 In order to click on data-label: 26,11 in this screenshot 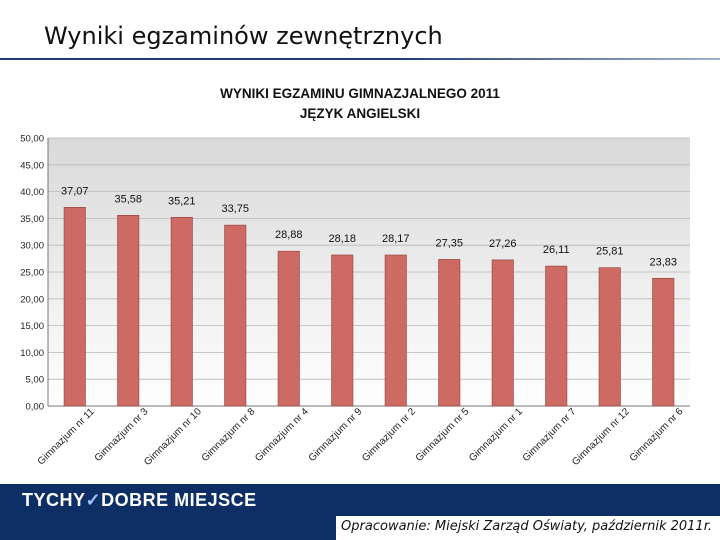, I will do `click(556, 250)`.